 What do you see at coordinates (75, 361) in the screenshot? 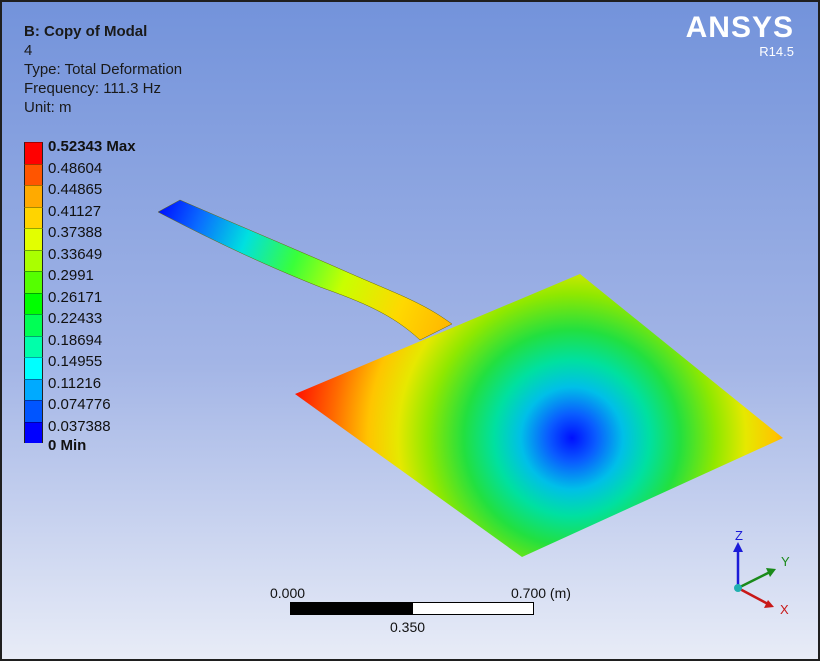
I see `legend-tick-label: 0.14955` at bounding box center [75, 361].